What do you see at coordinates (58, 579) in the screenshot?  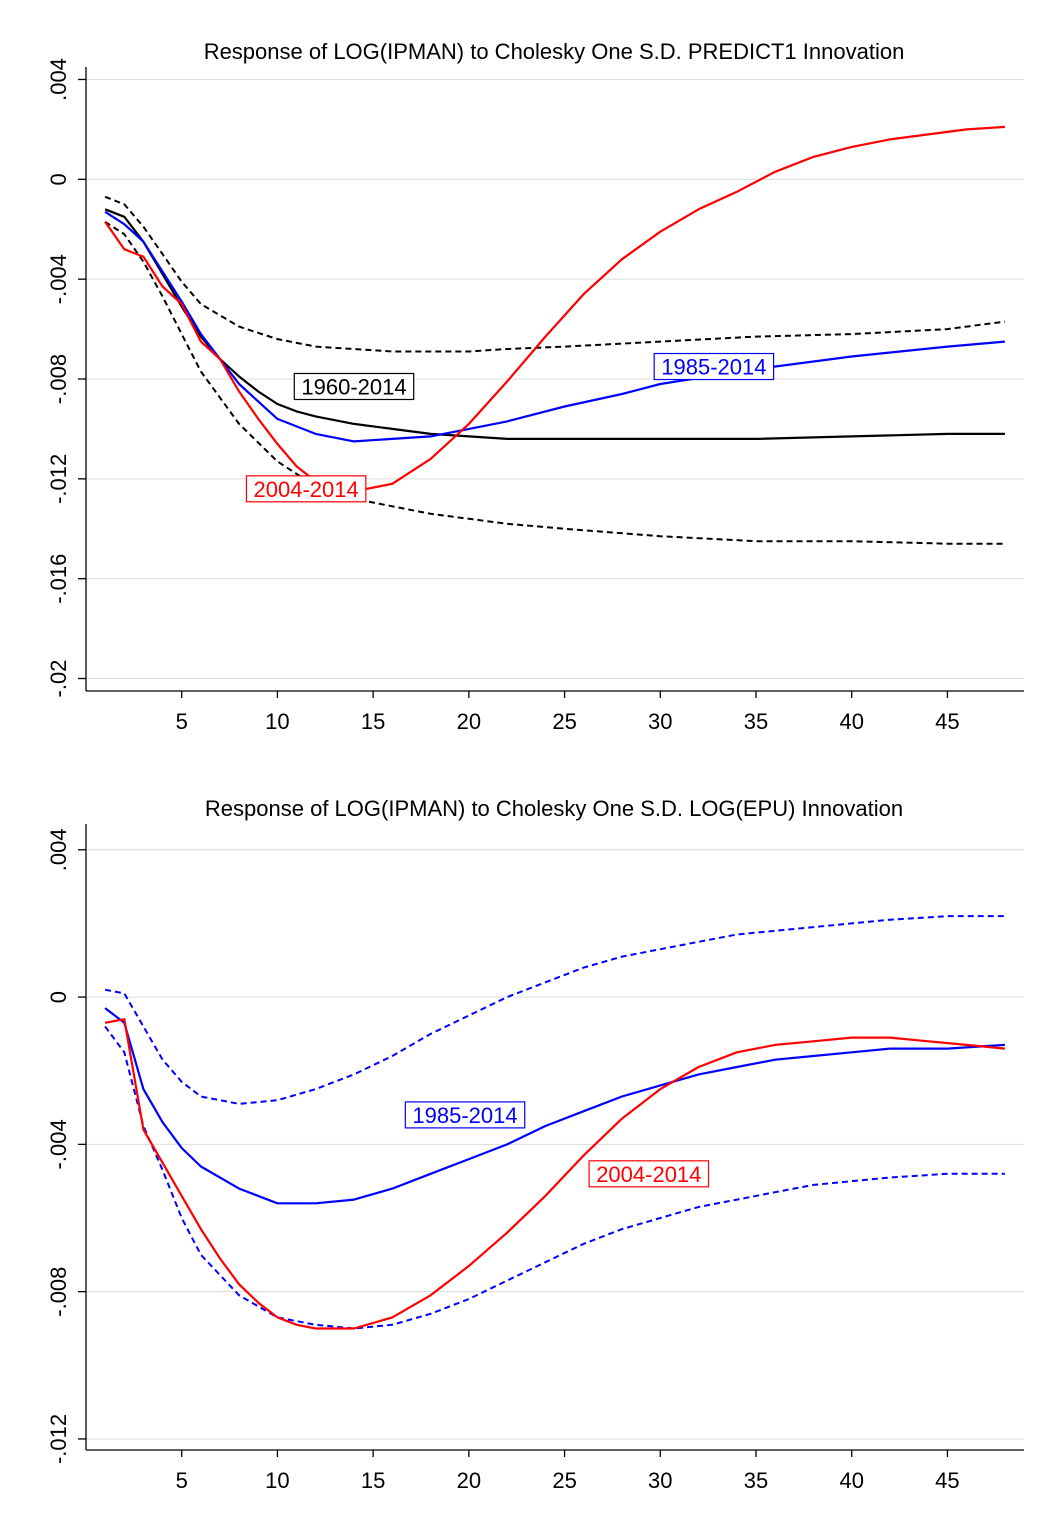 I see `y-tick-label: -.016` at bounding box center [58, 579].